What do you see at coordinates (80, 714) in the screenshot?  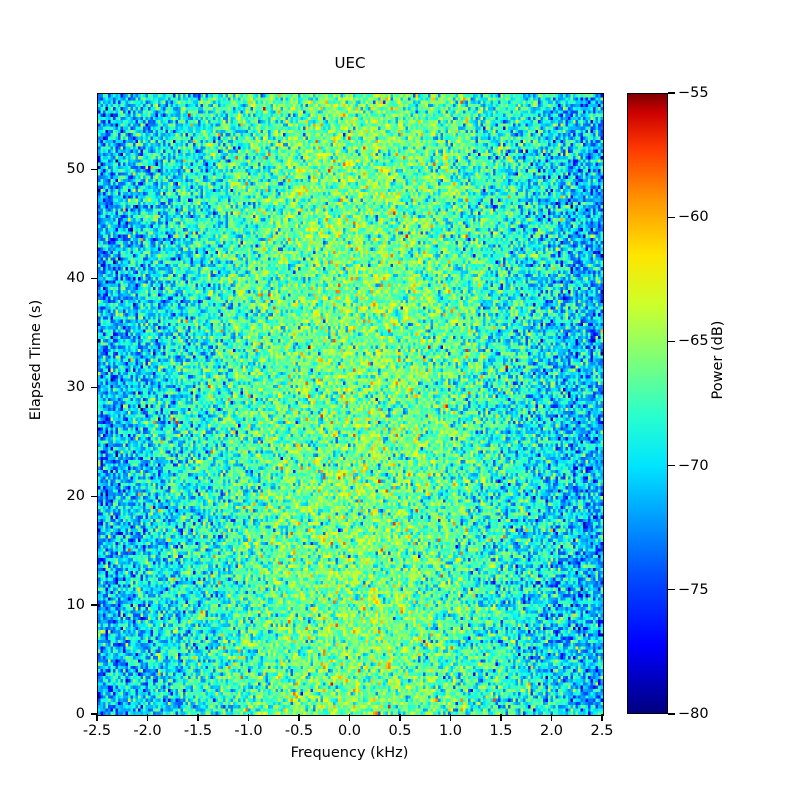 I see `y-tick-label: 0` at bounding box center [80, 714].